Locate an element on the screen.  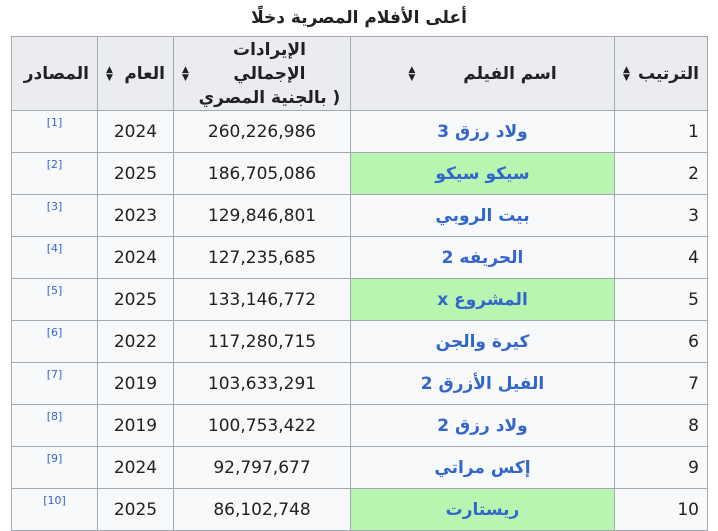
table-row: 7 الفيل الأزرق 2 103,633,291 2019 [7] is located at coordinates (359, 383).